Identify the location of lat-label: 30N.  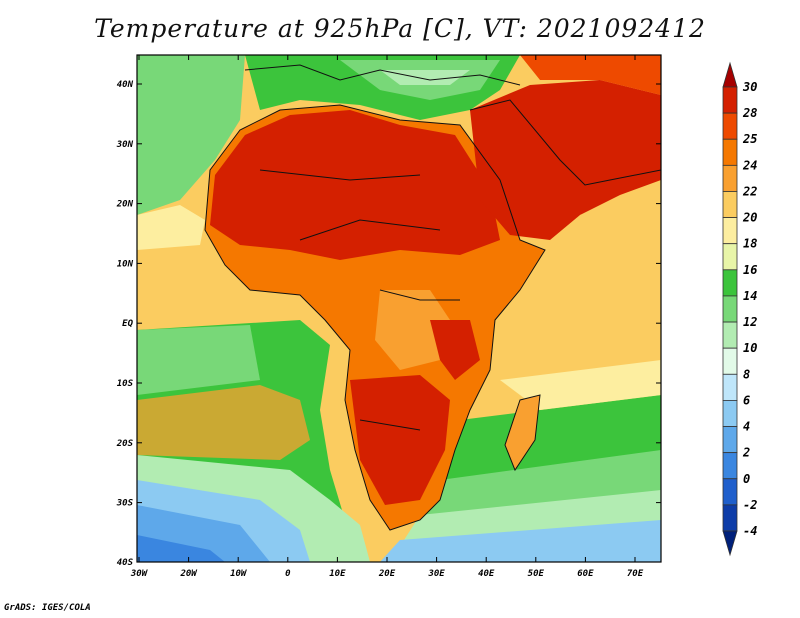
(125, 145).